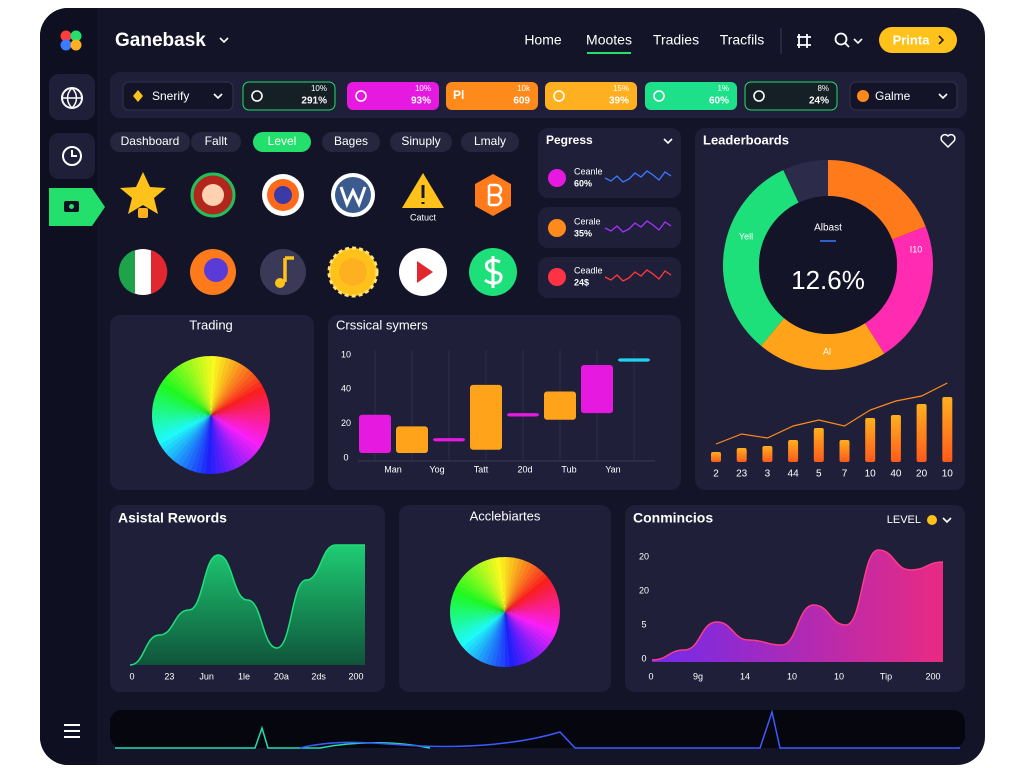 This screenshot has width=1024, height=768. What do you see at coordinates (72, 731) in the screenshot?
I see `menu-icon` at bounding box center [72, 731].